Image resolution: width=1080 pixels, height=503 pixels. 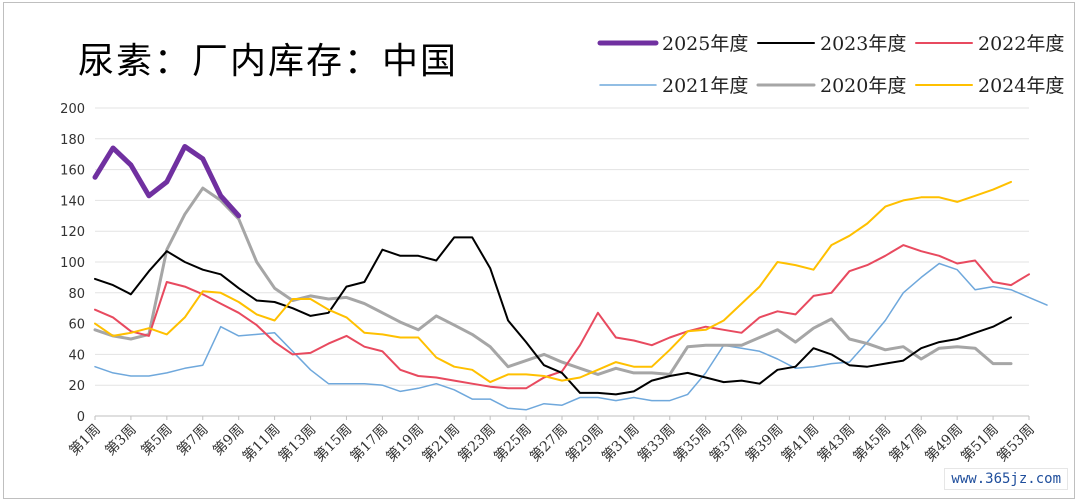 What do you see at coordinates (297, 443) in the screenshot?
I see `x-tick-label: 第13周` at bounding box center [297, 443].